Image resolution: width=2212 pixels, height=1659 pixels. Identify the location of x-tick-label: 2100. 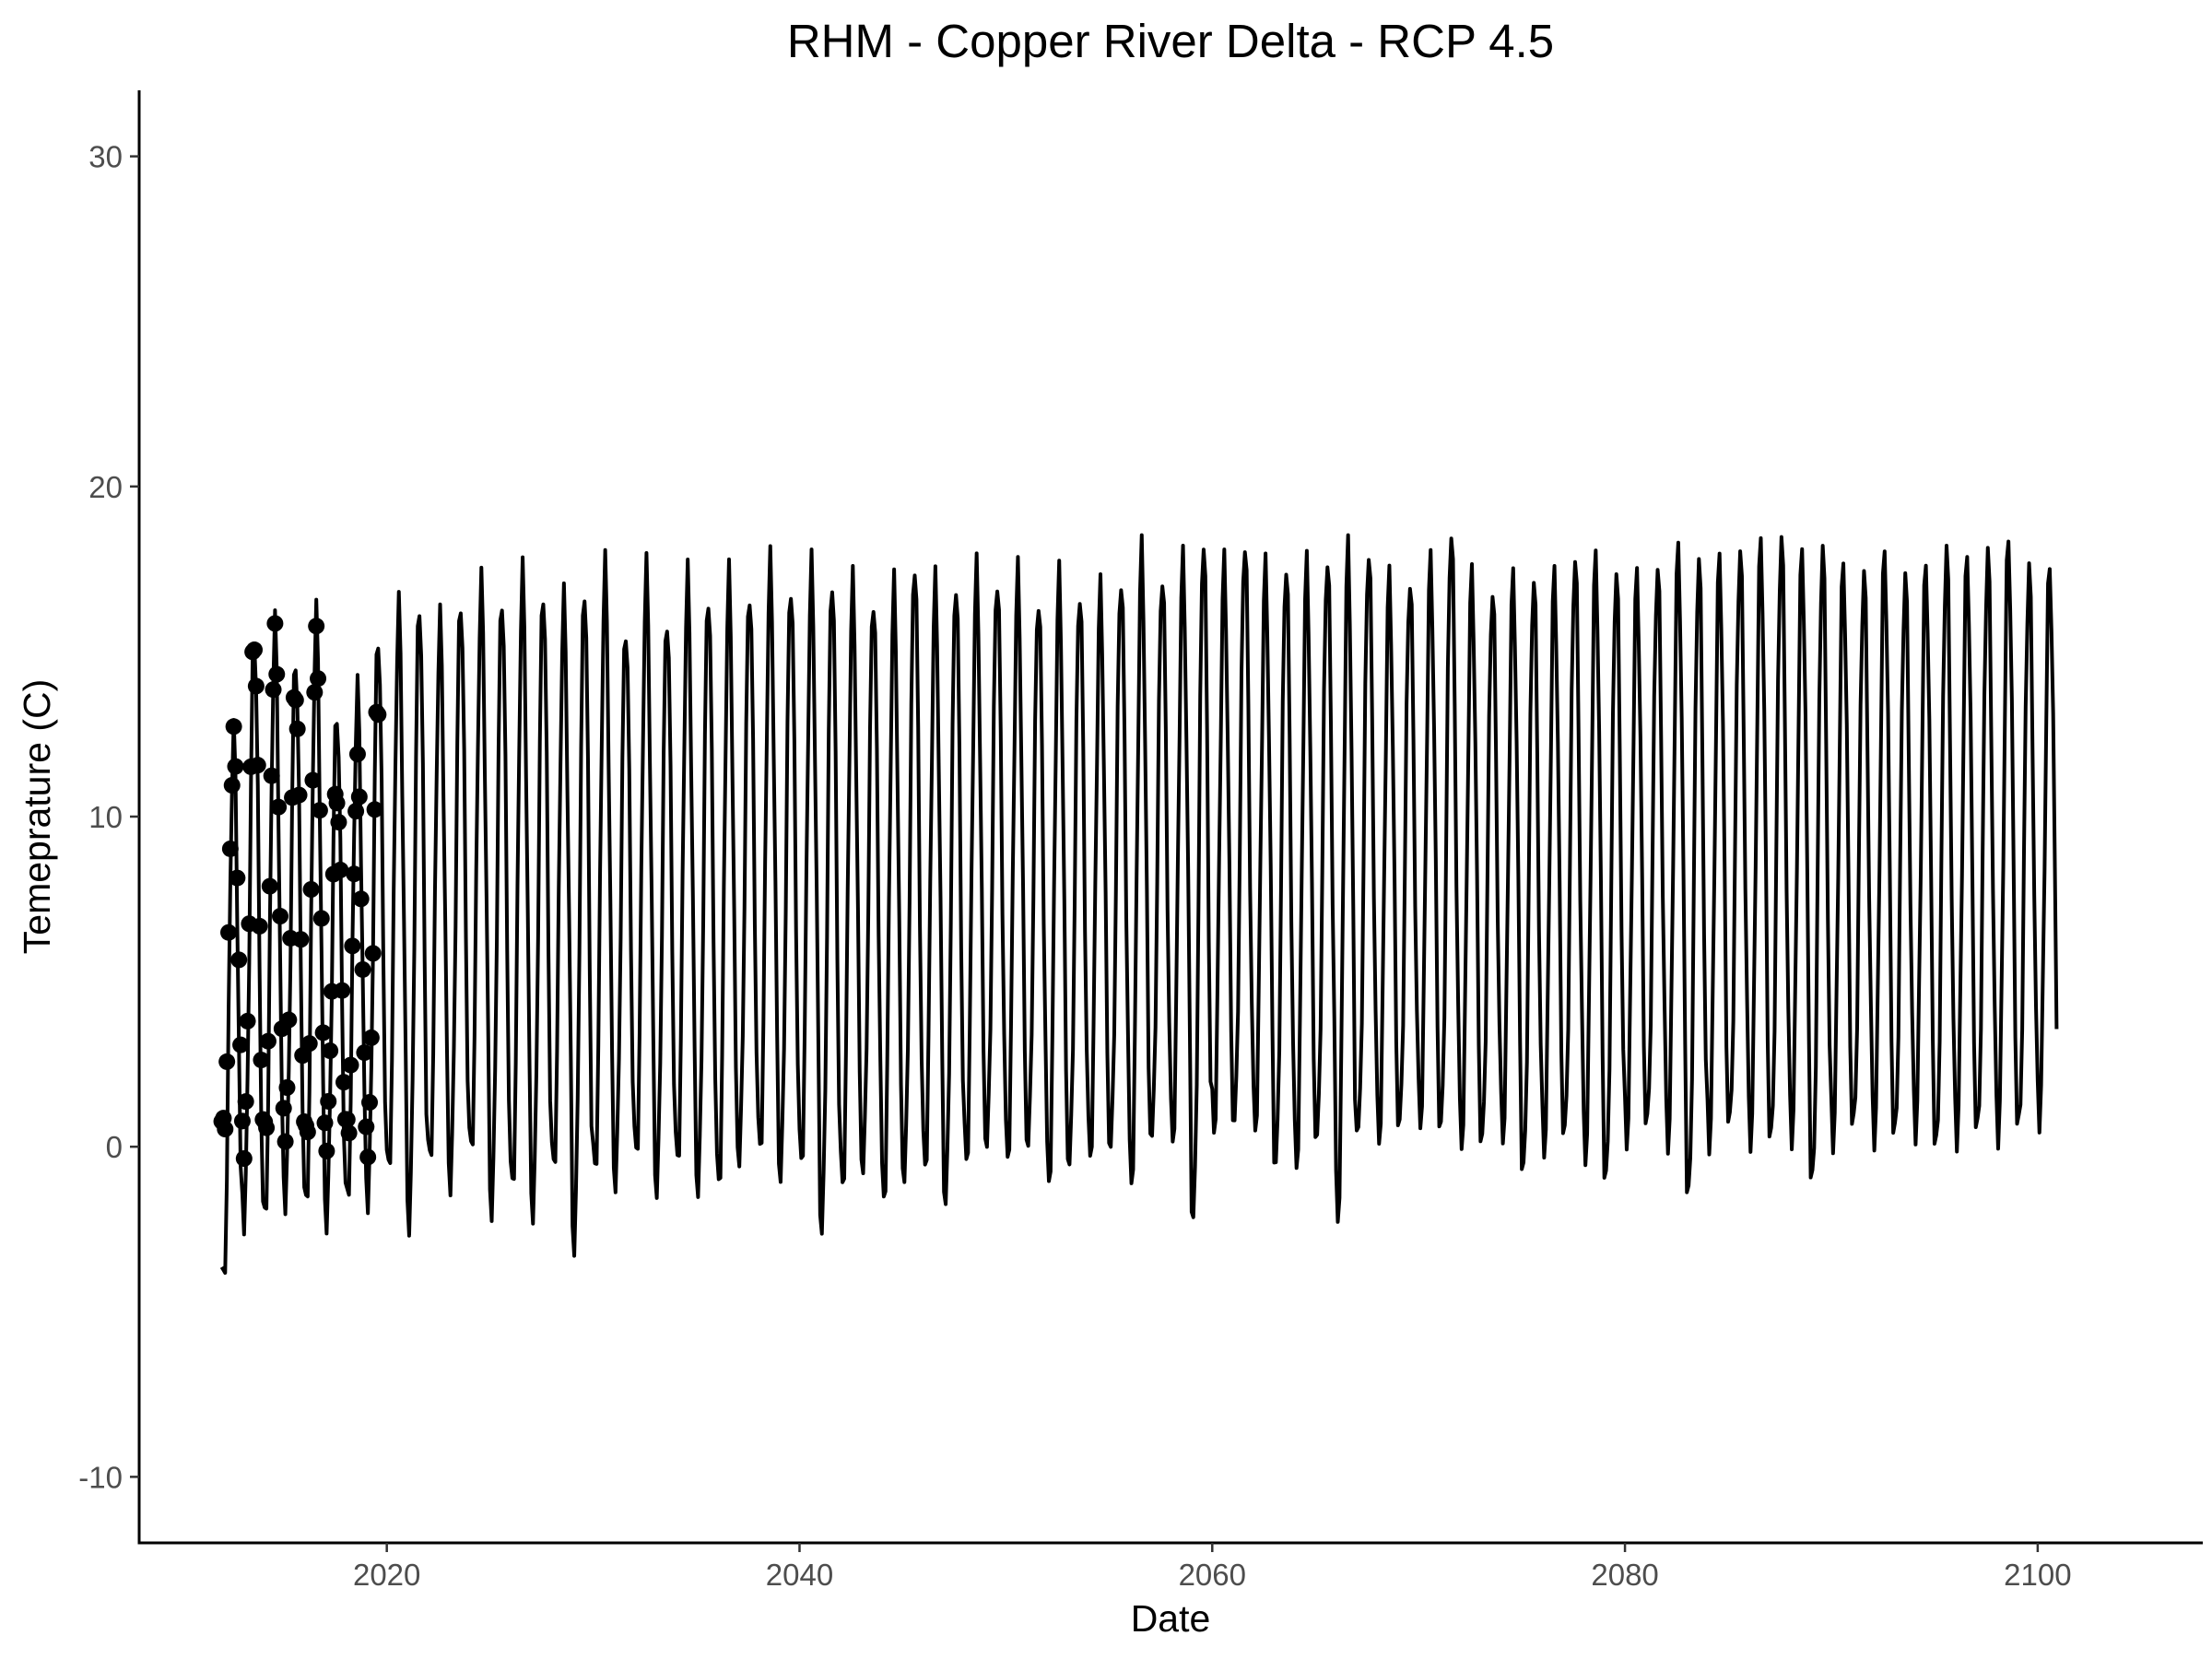
(2037, 1575).